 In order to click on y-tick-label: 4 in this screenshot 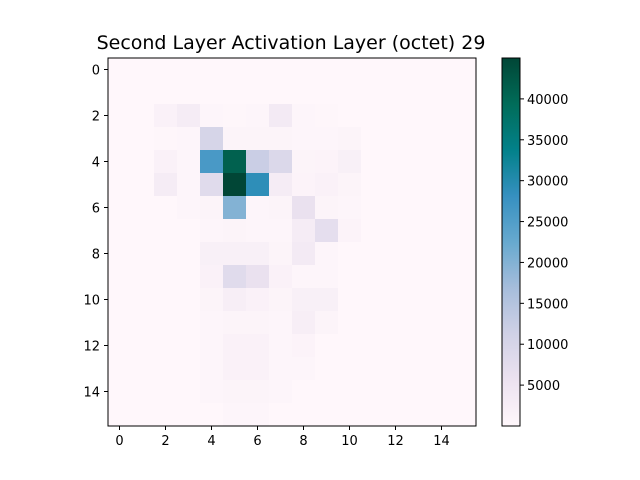, I will do `click(96, 163)`.